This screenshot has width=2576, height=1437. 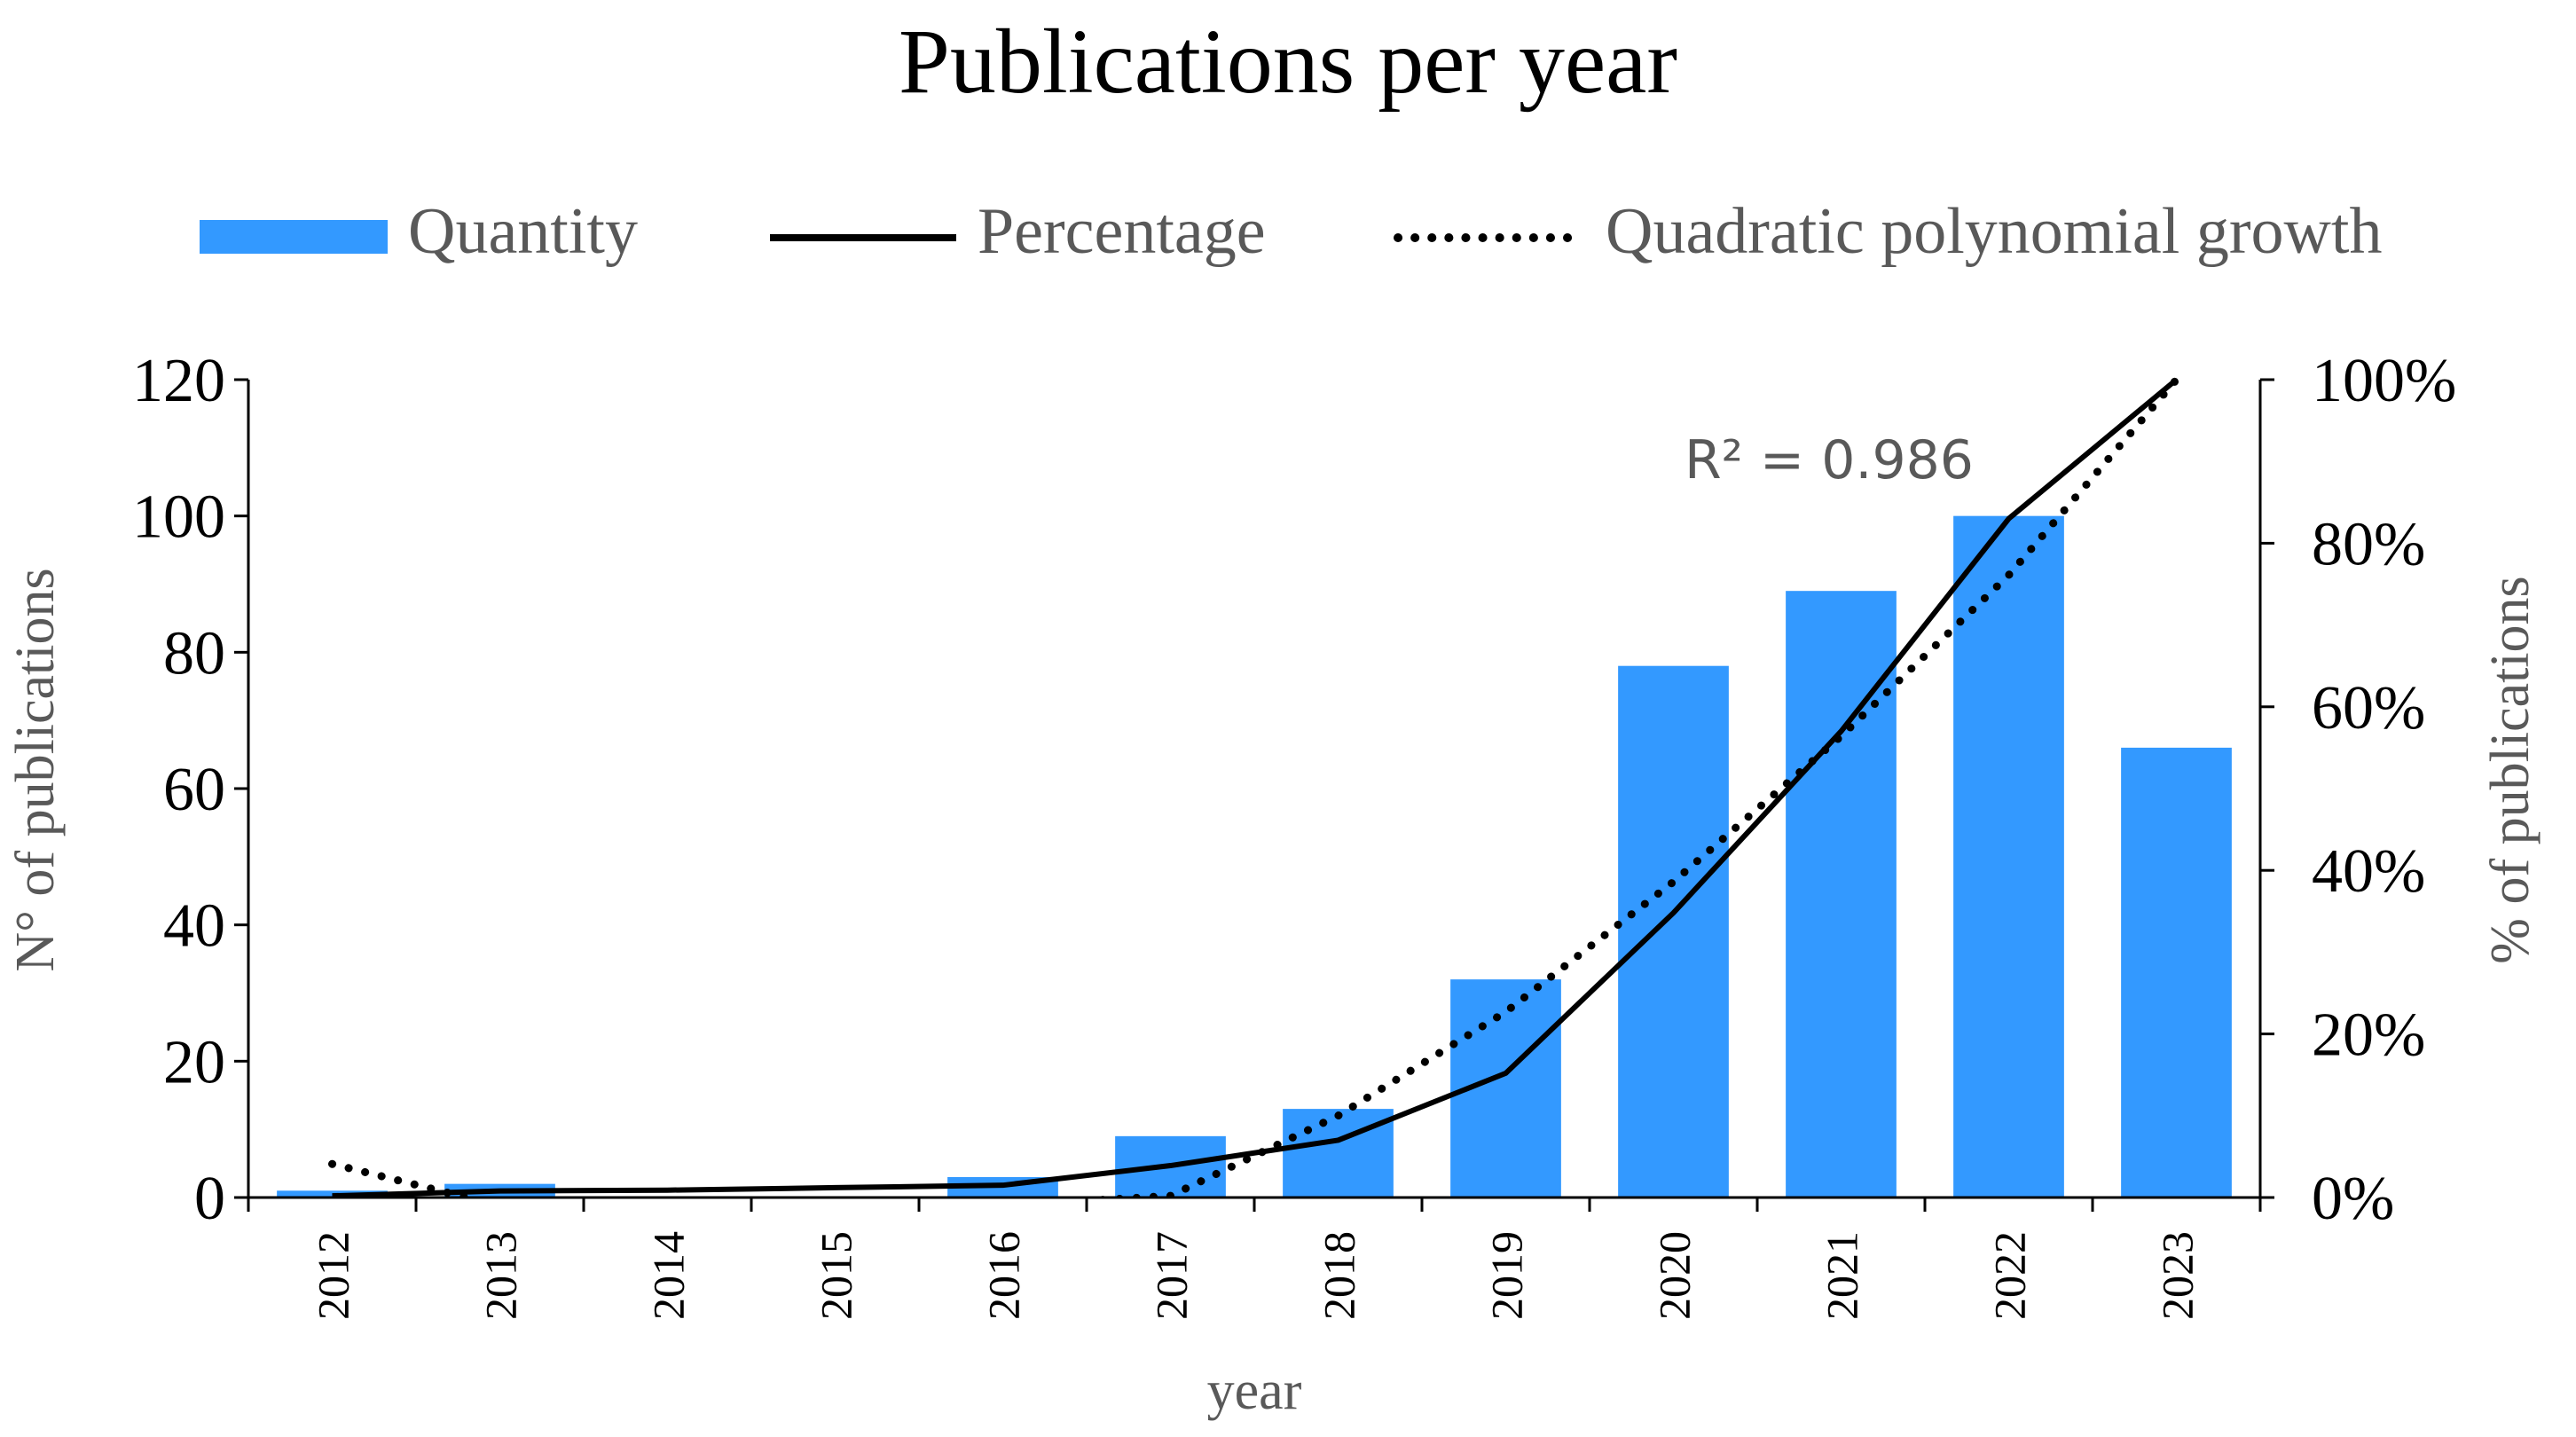 What do you see at coordinates (1829, 460) in the screenshot?
I see `r-squared-annotation: R² = 0.986` at bounding box center [1829, 460].